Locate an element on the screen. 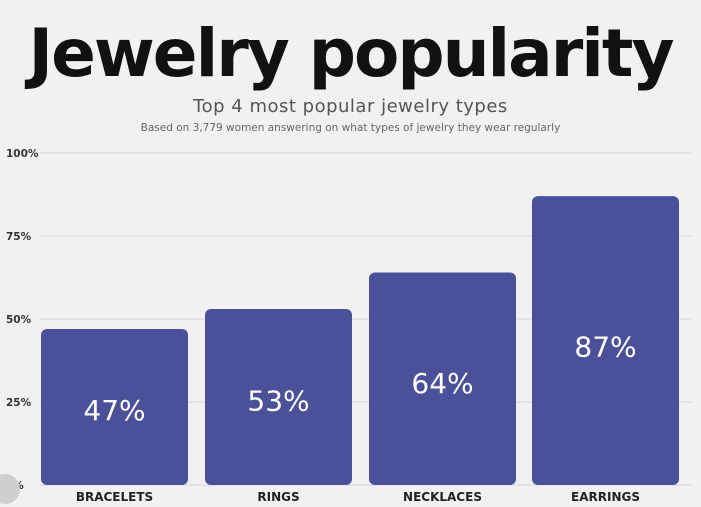 The image size is (701, 507). x-tick-label: NECKLACES is located at coordinates (442, 497).